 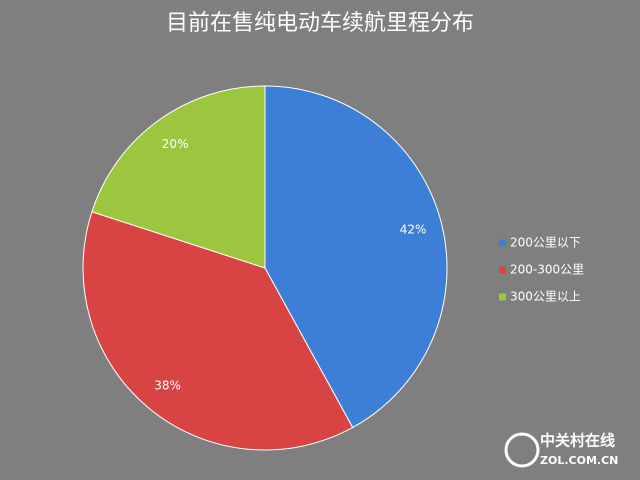 I want to click on chart-title: 目前在售纯电动车续航里程分布, so click(x=320, y=23).